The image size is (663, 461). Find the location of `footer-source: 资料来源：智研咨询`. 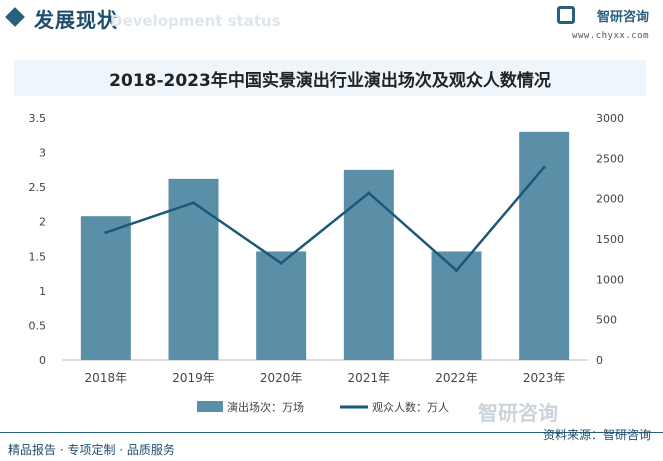

footer-source: 资料来源：智研咨询 is located at coordinates (596, 435).